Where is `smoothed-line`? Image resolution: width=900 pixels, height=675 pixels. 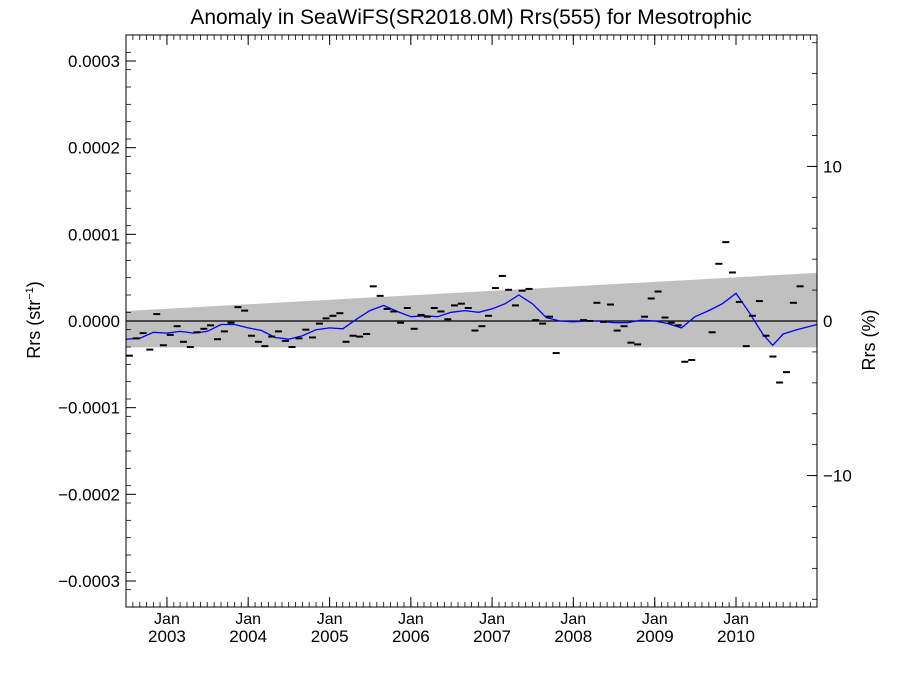
smoothed-line is located at coordinates (471, 319).